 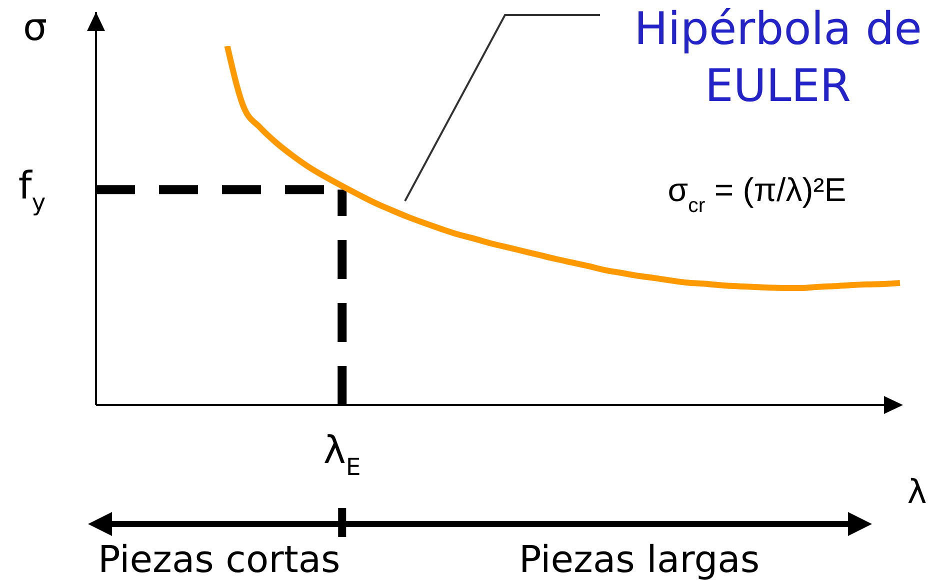 I want to click on y-axis-title: σ, so click(x=35, y=27).